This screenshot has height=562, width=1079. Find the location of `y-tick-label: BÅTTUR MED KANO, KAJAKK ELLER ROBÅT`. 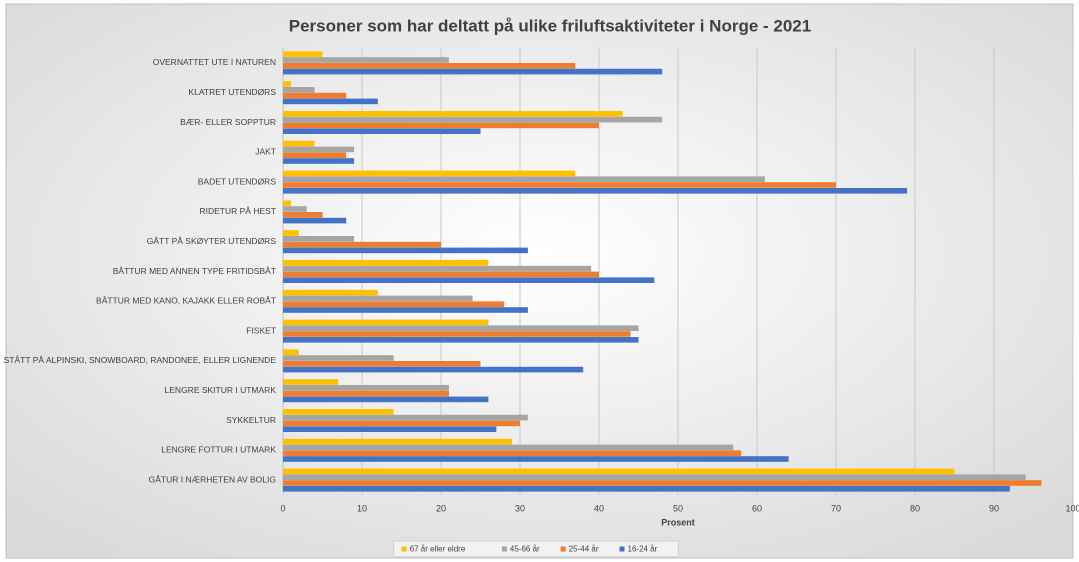

y-tick-label: BÅTTUR MED KANO, KAJAKK ELLER ROBÅT is located at coordinates (186, 301).